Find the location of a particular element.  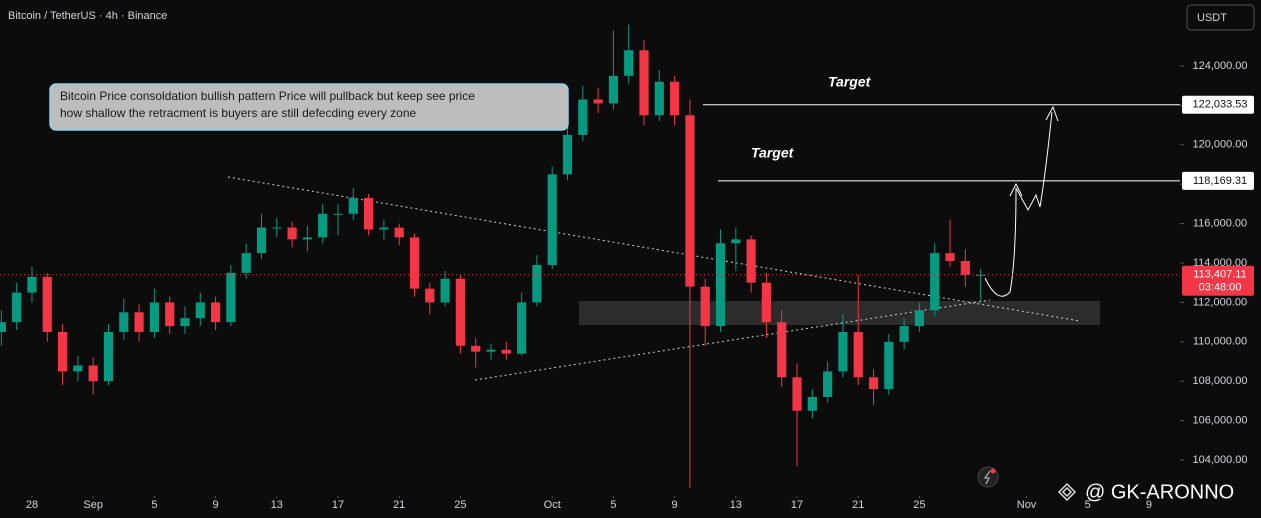

alert-dot is located at coordinates (993, 471).